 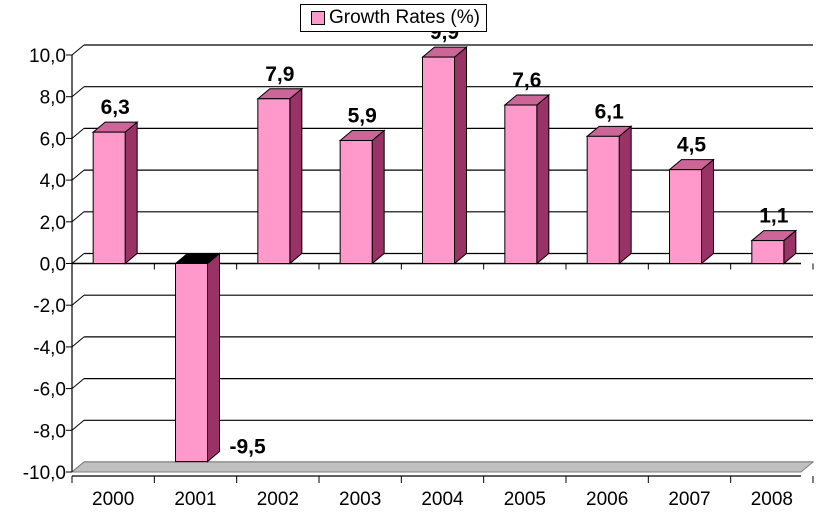 I want to click on x-tick-label: 2002, so click(x=278, y=499).